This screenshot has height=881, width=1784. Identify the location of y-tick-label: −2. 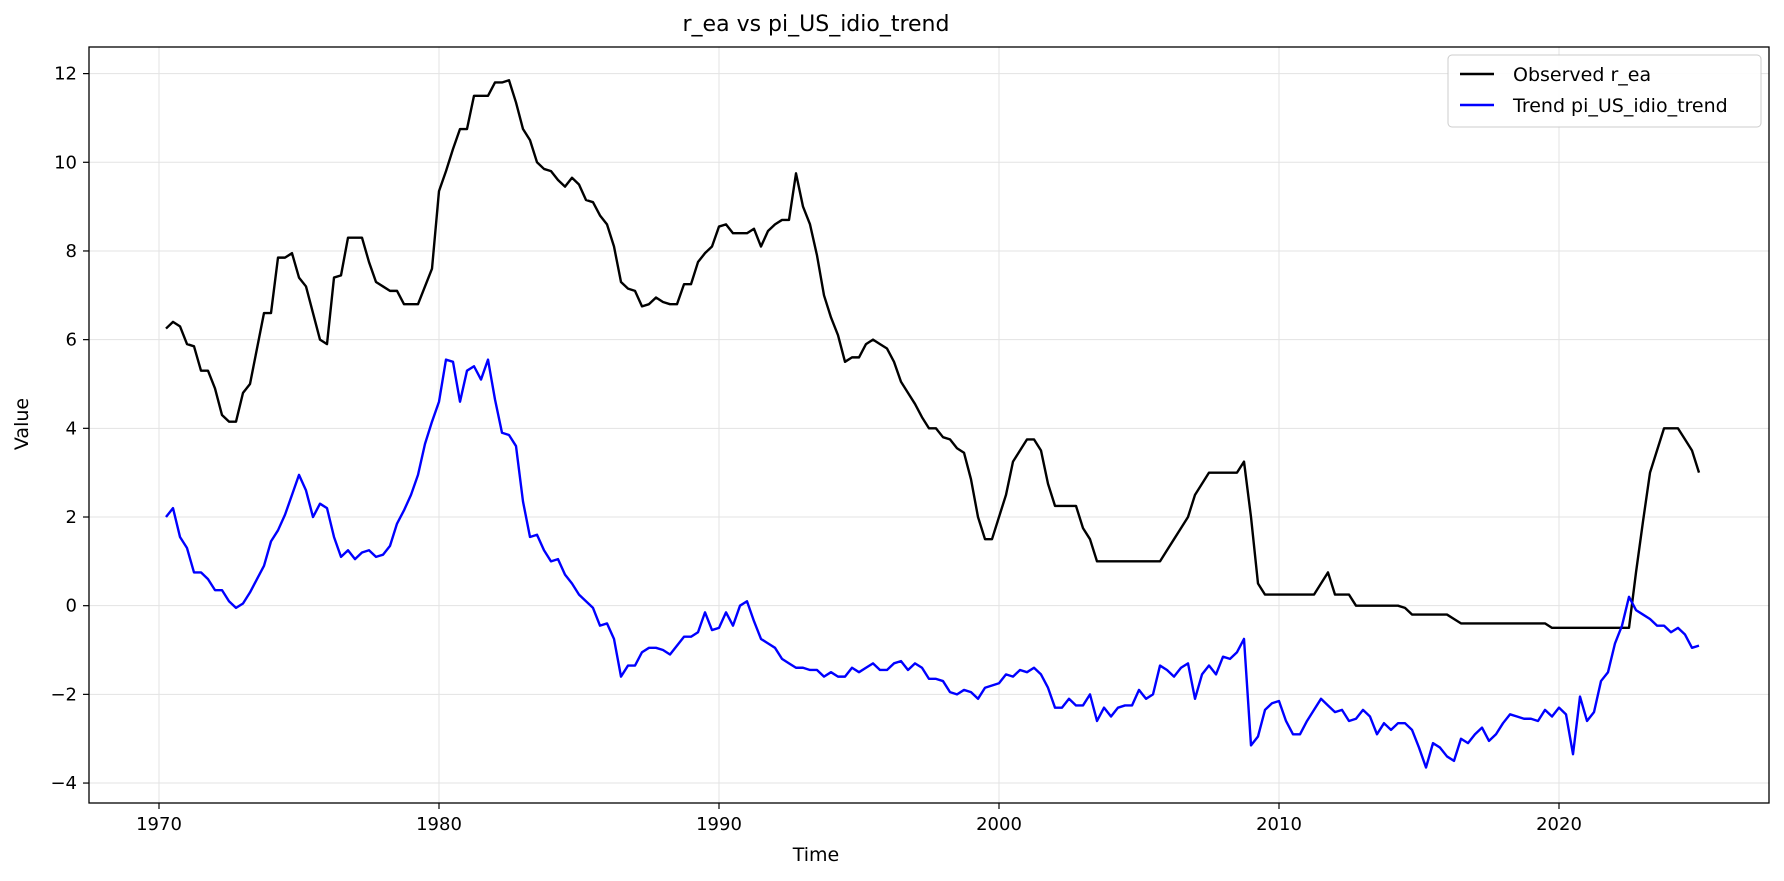
(63, 694).